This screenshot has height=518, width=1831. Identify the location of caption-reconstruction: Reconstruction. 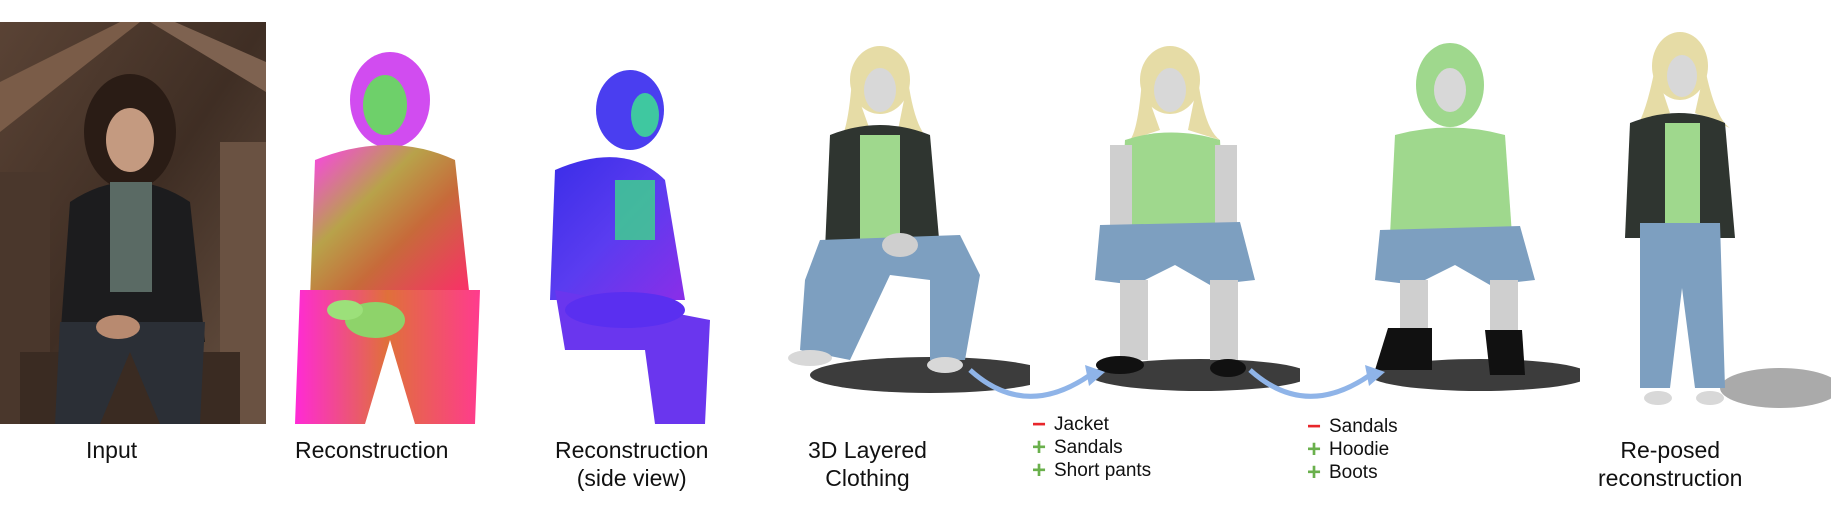
(372, 450).